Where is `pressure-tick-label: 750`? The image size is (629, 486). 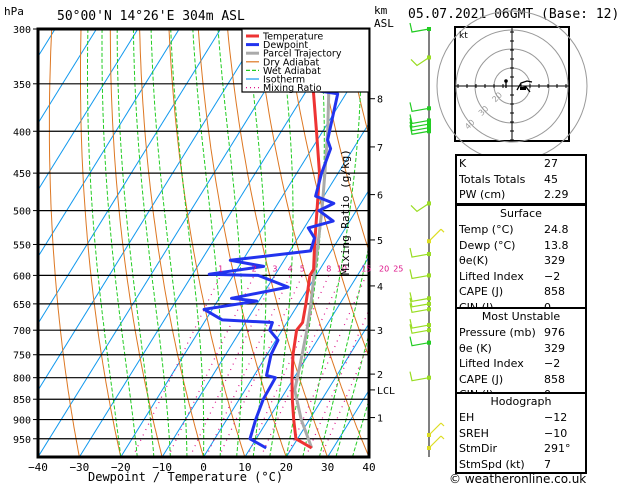 pressure-tick-label: 750 is located at coordinates (22, 356).